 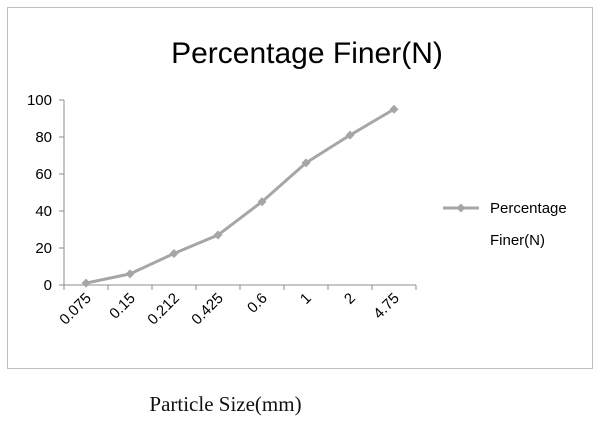 What do you see at coordinates (207, 309) in the screenshot?
I see `x-tick-label: 0.425` at bounding box center [207, 309].